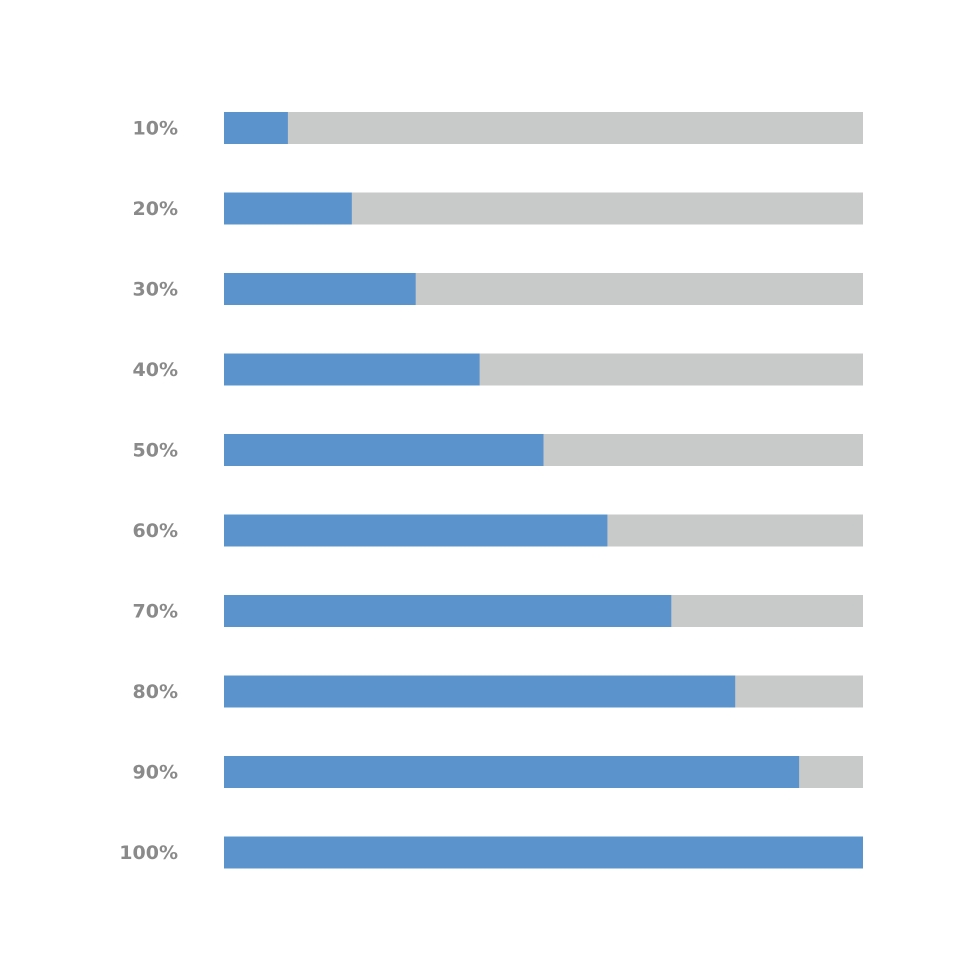  I want to click on value-label: 50%, so click(155, 451).